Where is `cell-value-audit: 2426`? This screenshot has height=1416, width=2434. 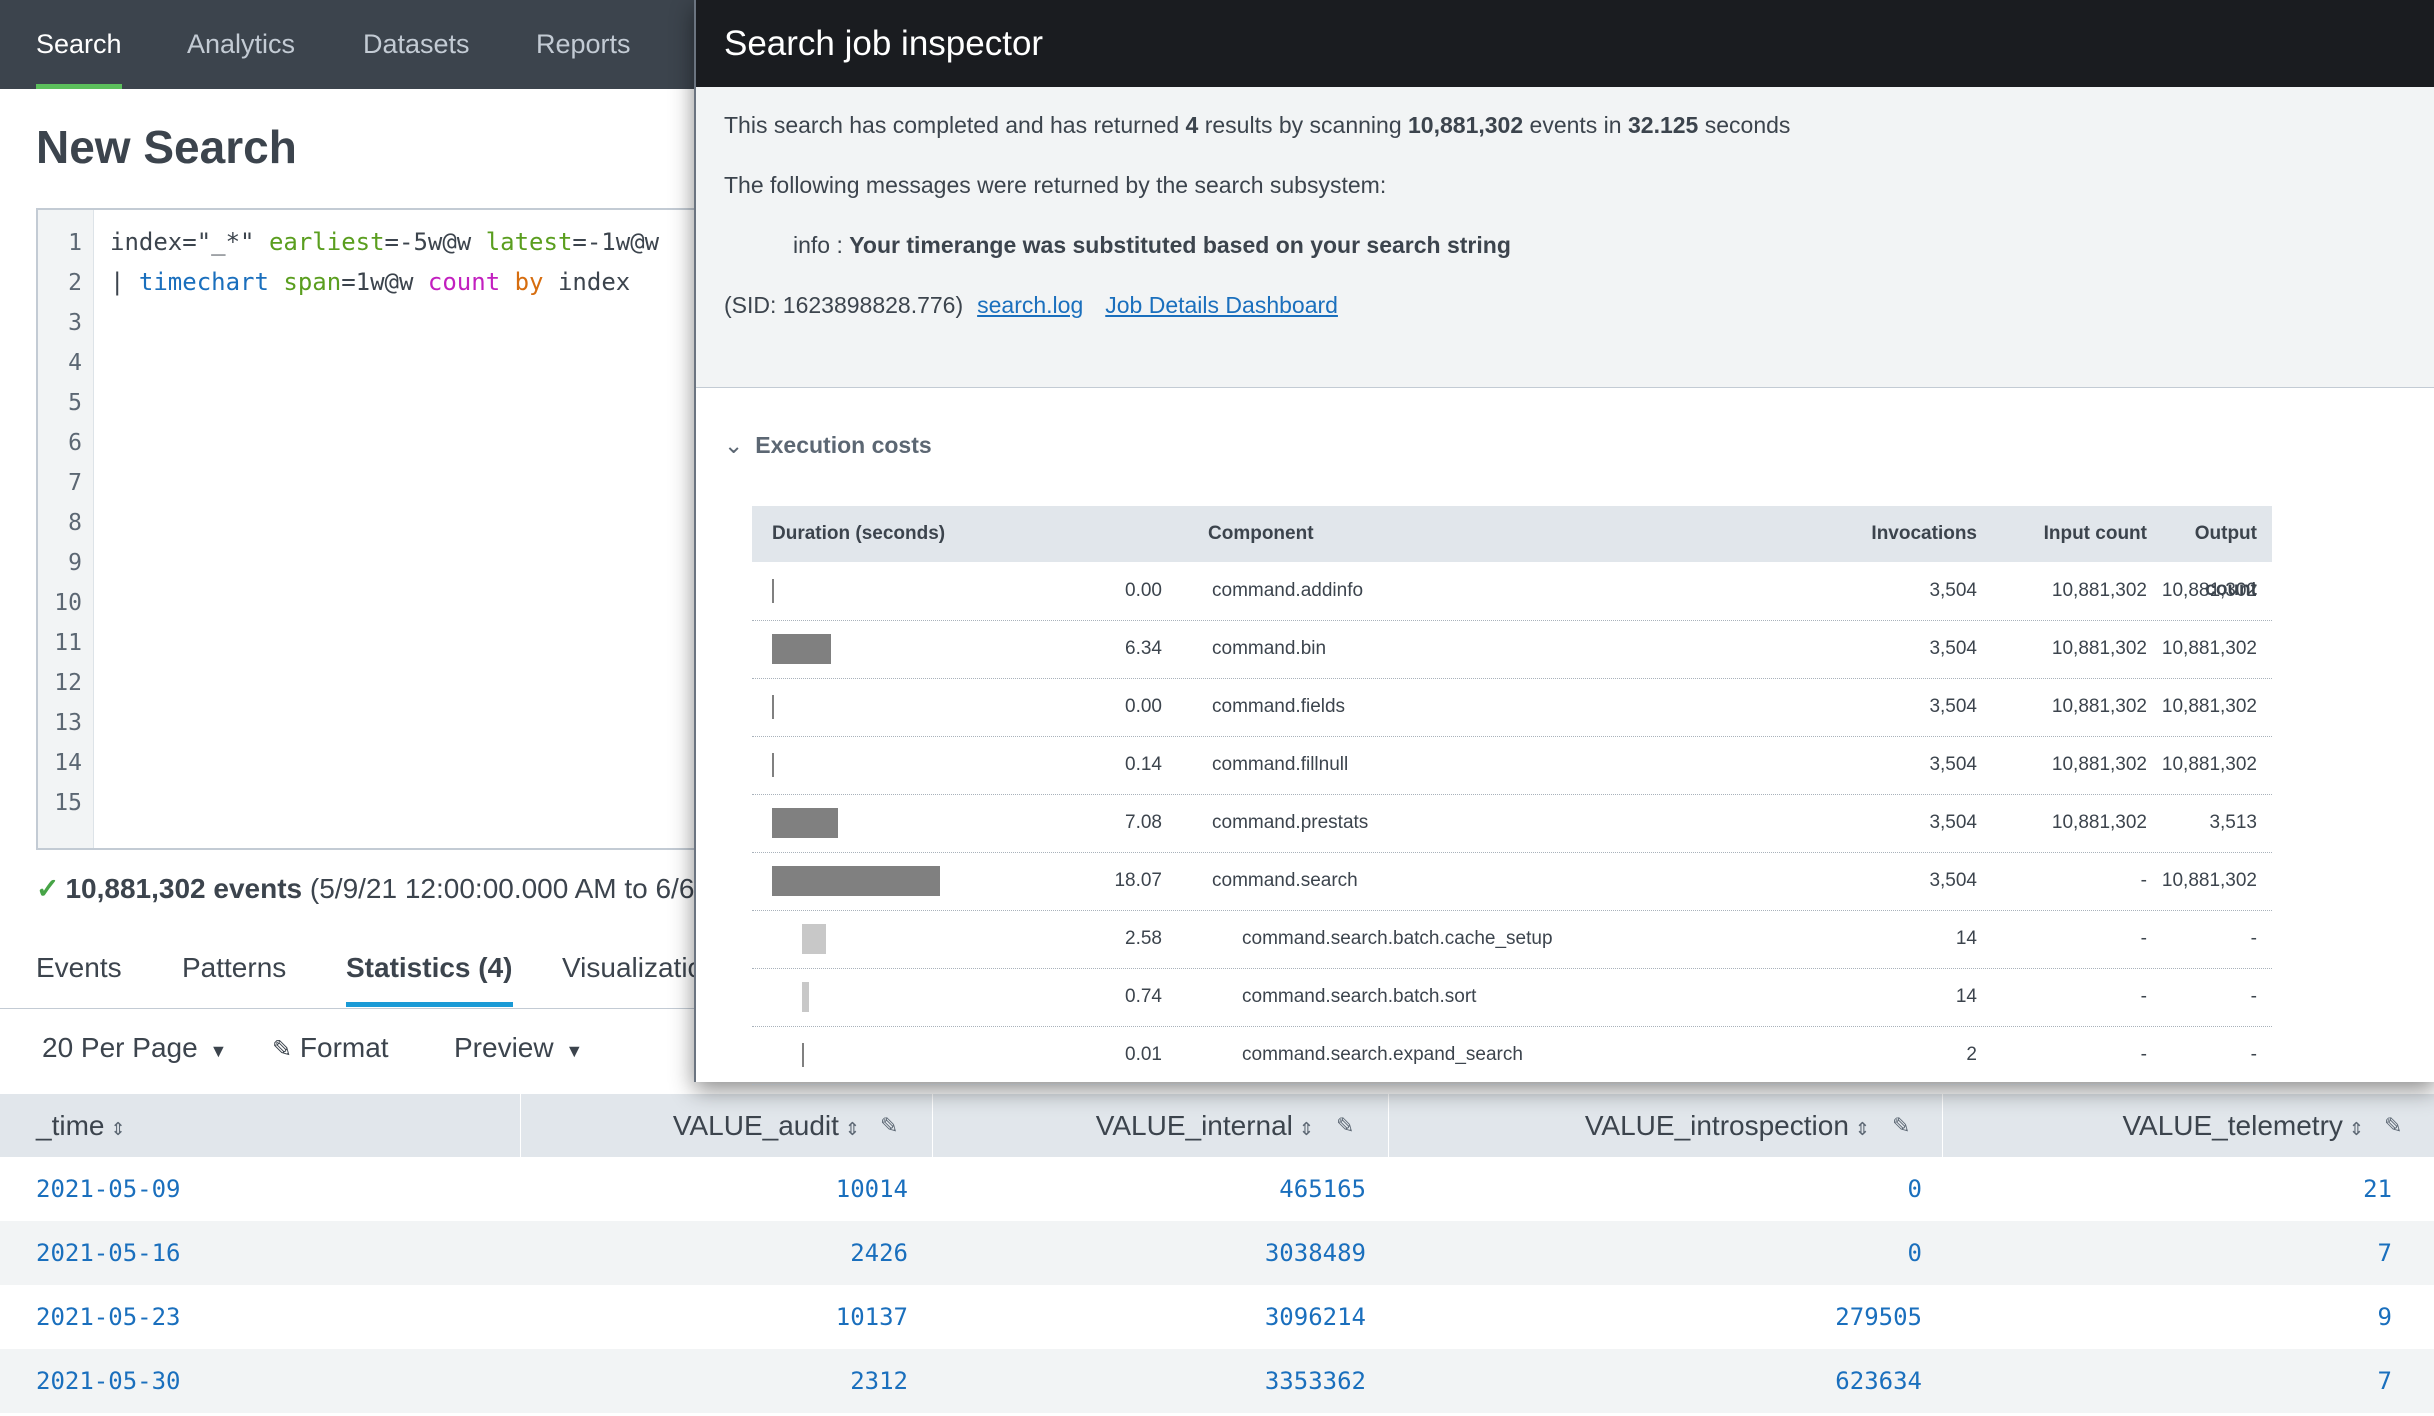
cell-value-audit: 2426 is located at coordinates (879, 1253).